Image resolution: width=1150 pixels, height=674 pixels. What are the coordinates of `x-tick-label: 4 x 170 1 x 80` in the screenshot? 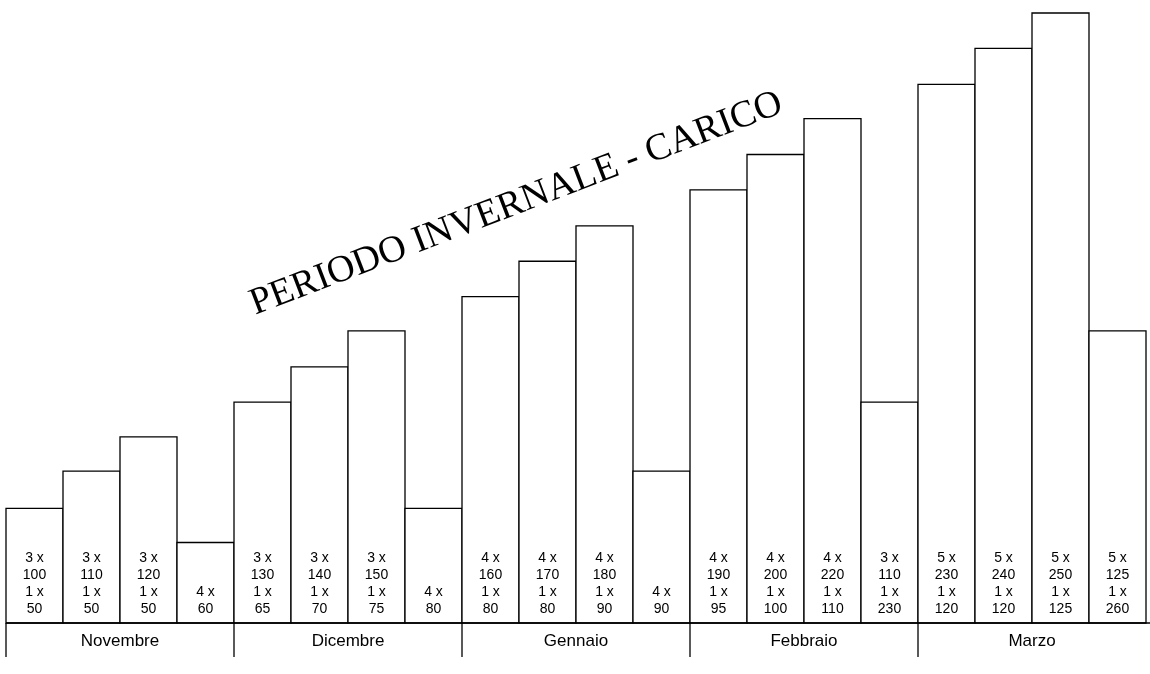 It's located at (547, 582).